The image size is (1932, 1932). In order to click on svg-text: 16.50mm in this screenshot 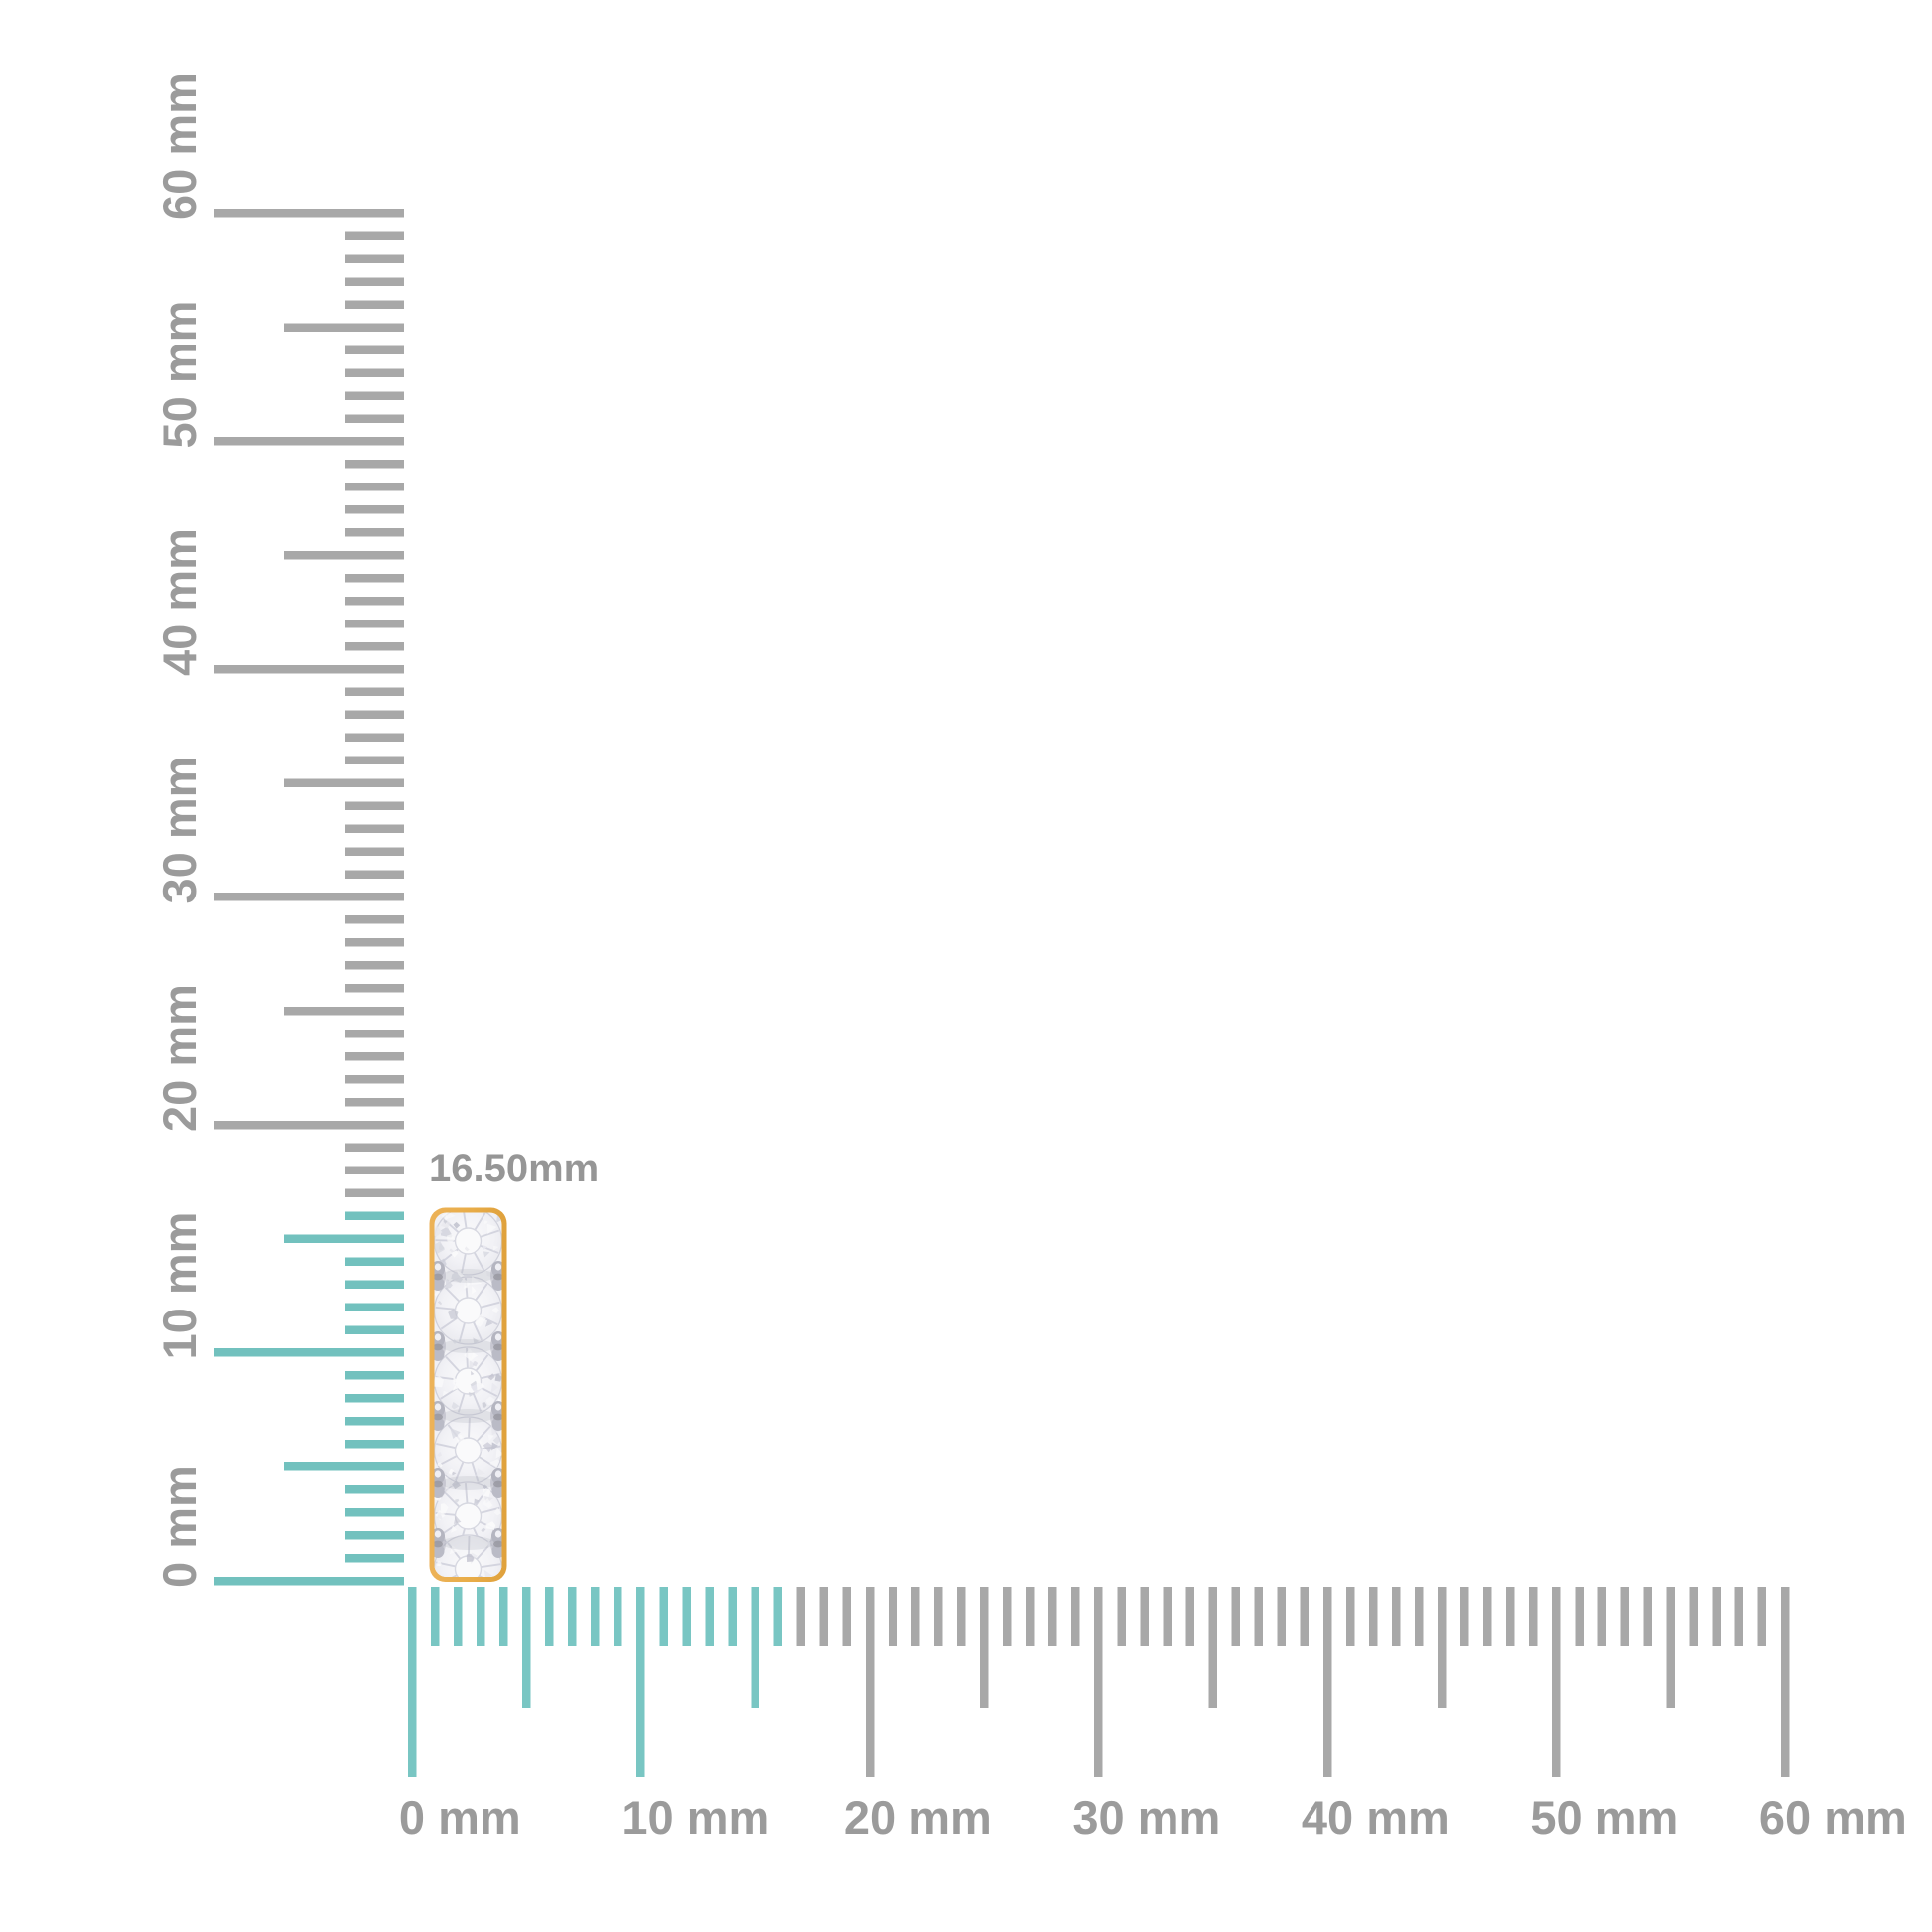, I will do `click(514, 1168)`.